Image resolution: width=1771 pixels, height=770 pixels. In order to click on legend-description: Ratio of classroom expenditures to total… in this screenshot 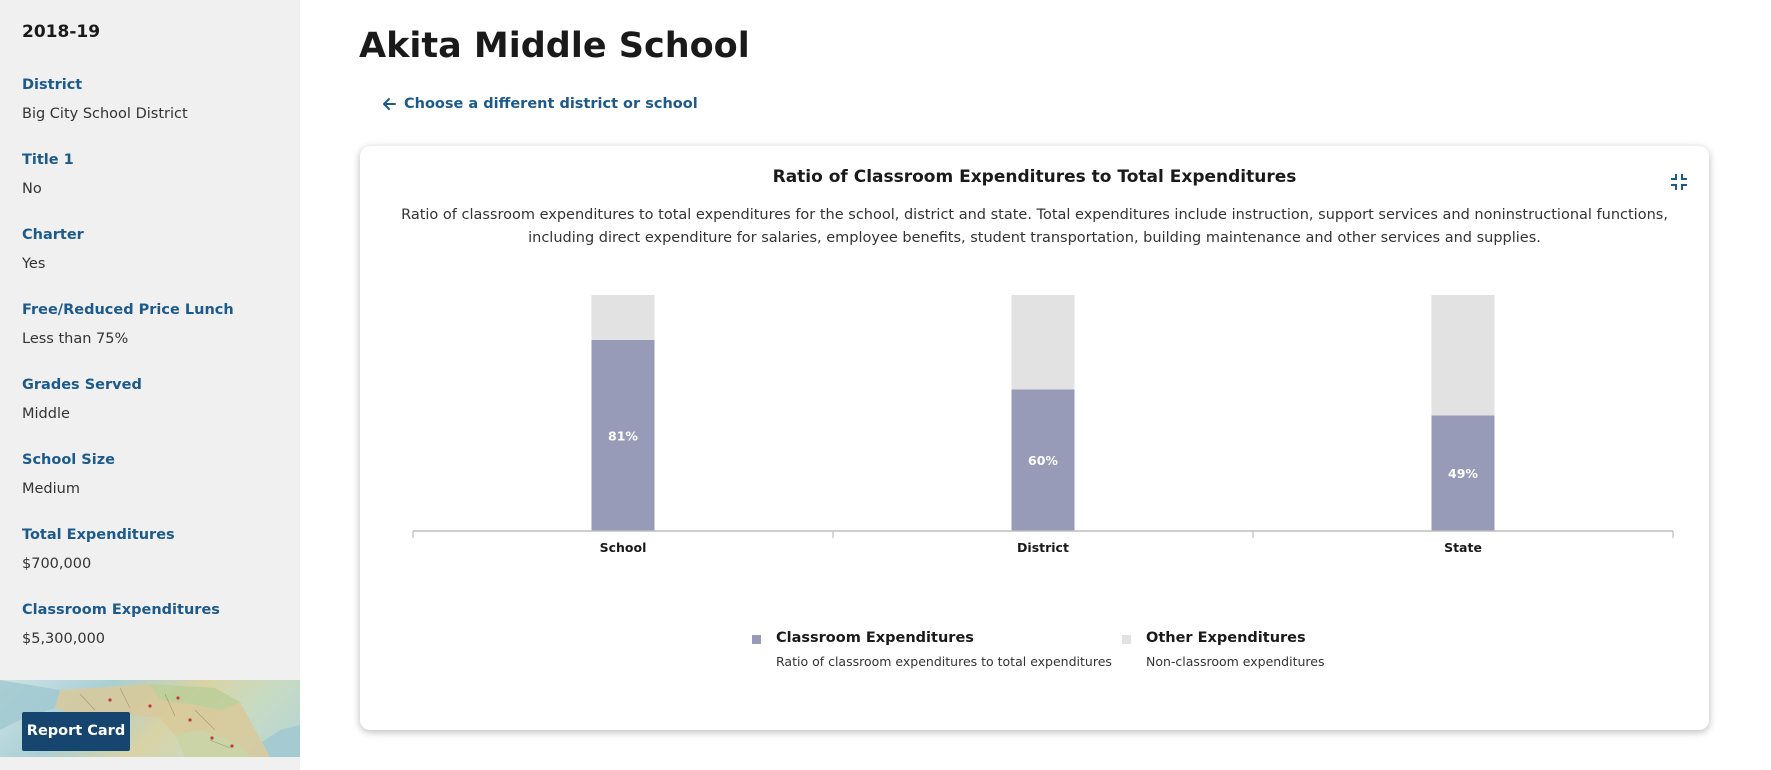, I will do `click(944, 661)`.